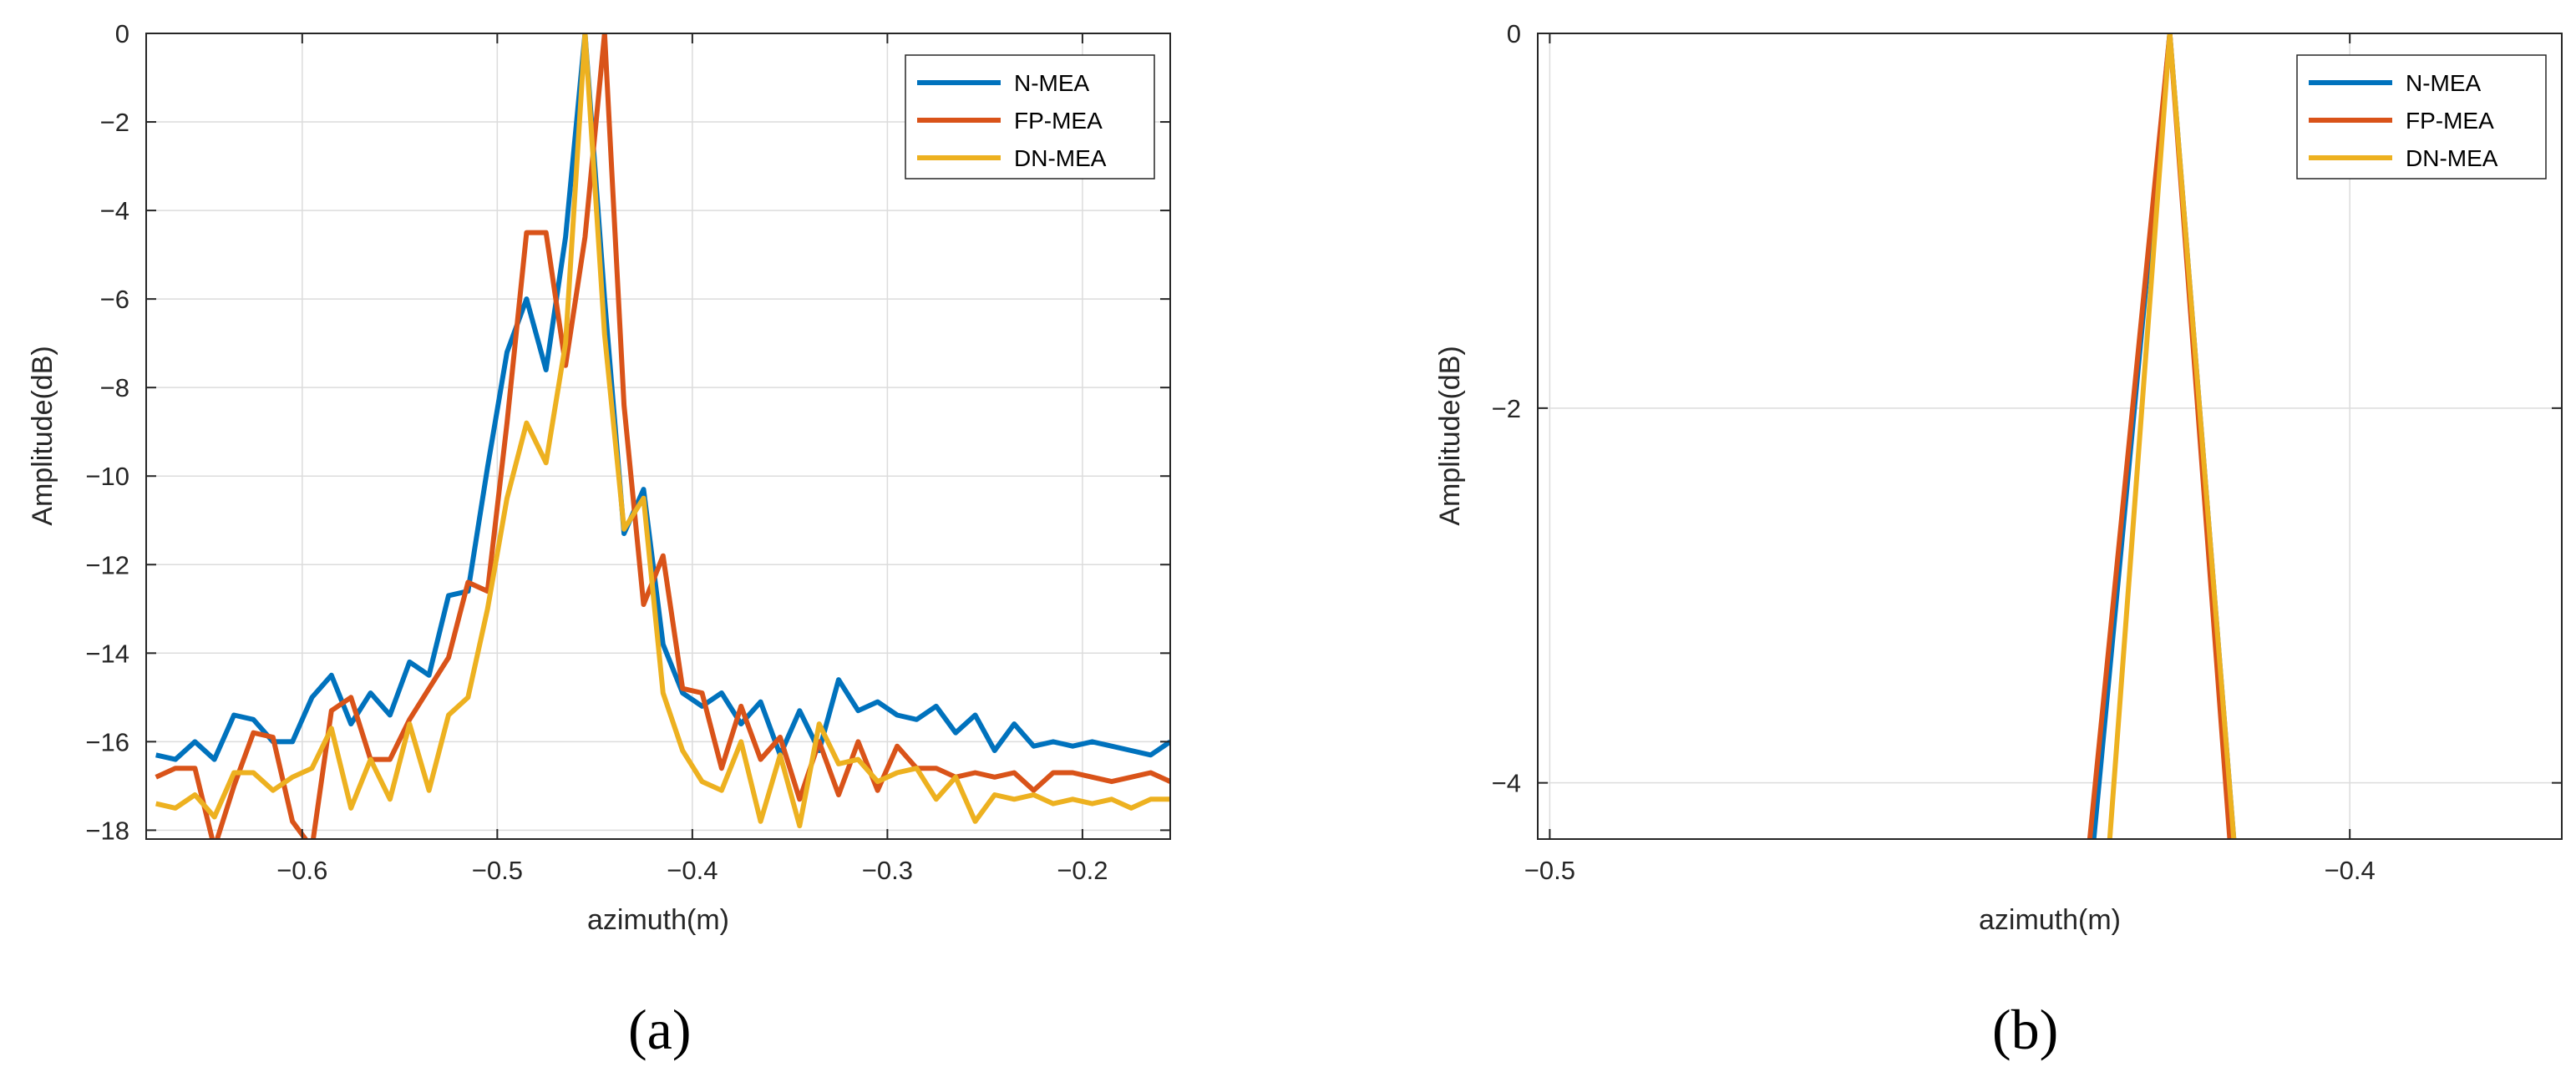  I want to click on legend-a: N-MEA FP-MEA DN-MEA, so click(1030, 117).